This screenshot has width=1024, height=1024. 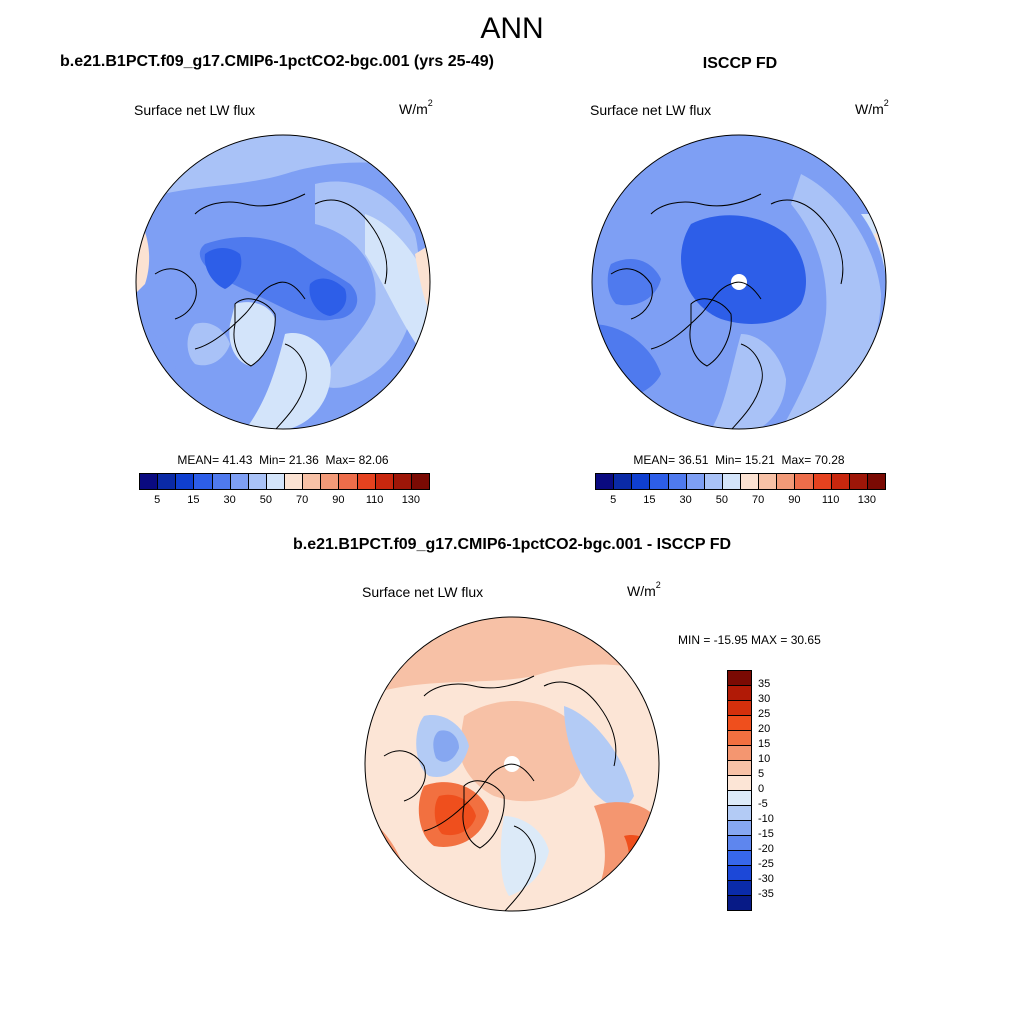 What do you see at coordinates (766, 834) in the screenshot?
I see `colorbar-tick-label: -15` at bounding box center [766, 834].